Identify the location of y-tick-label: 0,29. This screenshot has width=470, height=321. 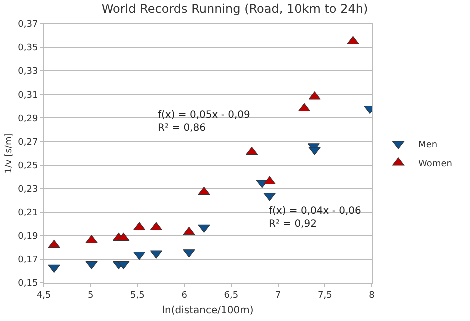
(28, 119).